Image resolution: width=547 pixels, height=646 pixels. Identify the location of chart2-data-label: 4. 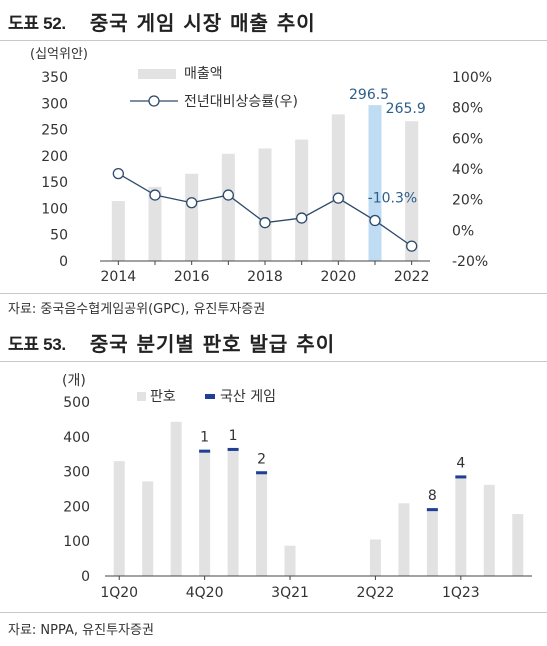
(460, 463).